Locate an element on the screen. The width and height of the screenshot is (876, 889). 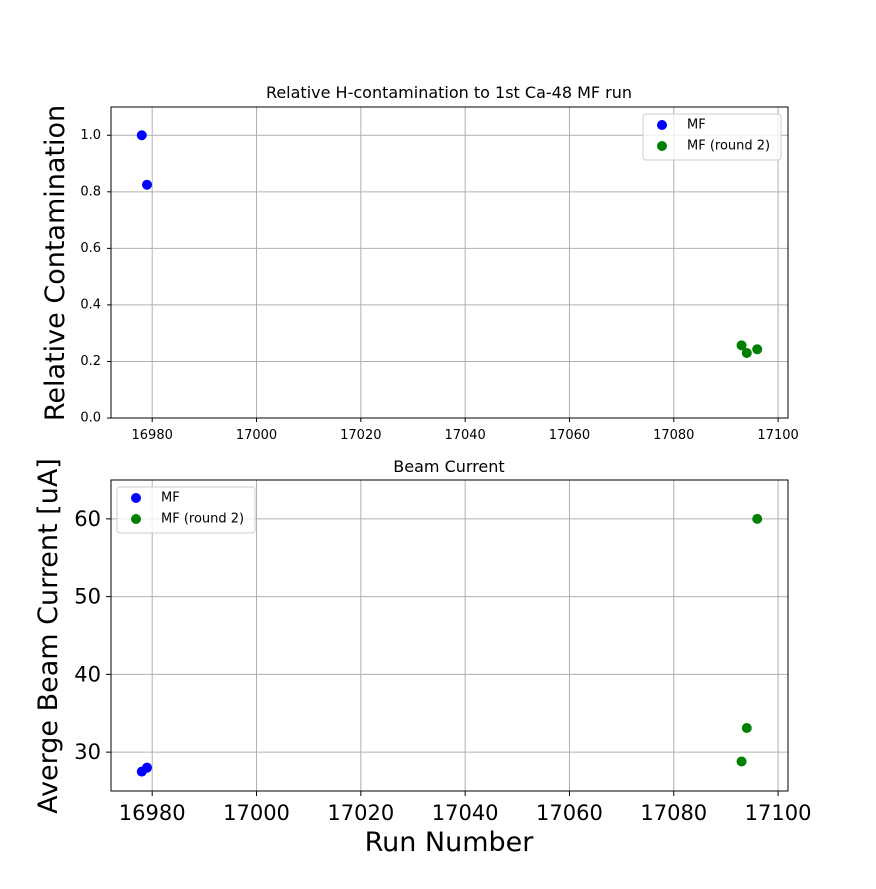
y-tick-label: 60 is located at coordinates (87, 519).